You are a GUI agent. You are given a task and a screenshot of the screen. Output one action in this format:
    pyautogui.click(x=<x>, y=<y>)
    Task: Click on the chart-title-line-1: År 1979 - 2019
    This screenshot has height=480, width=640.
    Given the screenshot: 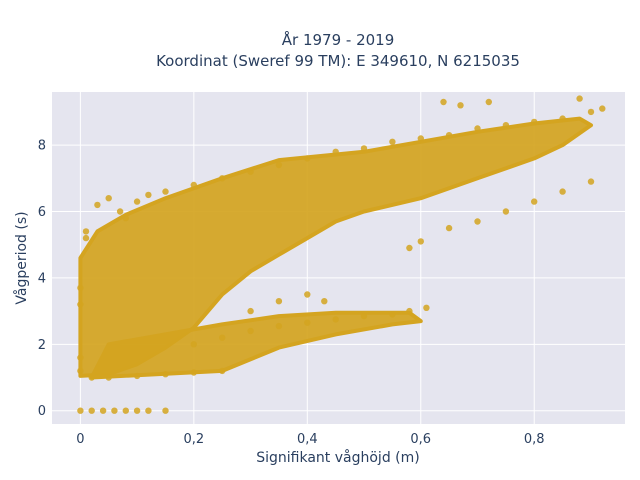 What is the action you would take?
    pyautogui.click(x=338, y=39)
    